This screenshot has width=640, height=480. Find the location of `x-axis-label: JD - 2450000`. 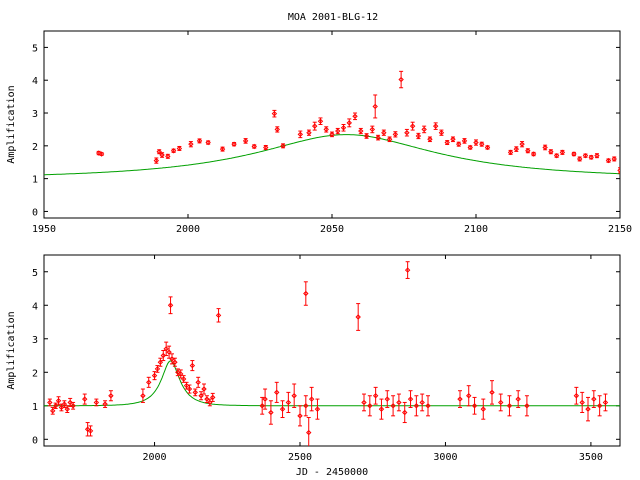

x-axis-label: JD - 2450000 is located at coordinates (332, 472).